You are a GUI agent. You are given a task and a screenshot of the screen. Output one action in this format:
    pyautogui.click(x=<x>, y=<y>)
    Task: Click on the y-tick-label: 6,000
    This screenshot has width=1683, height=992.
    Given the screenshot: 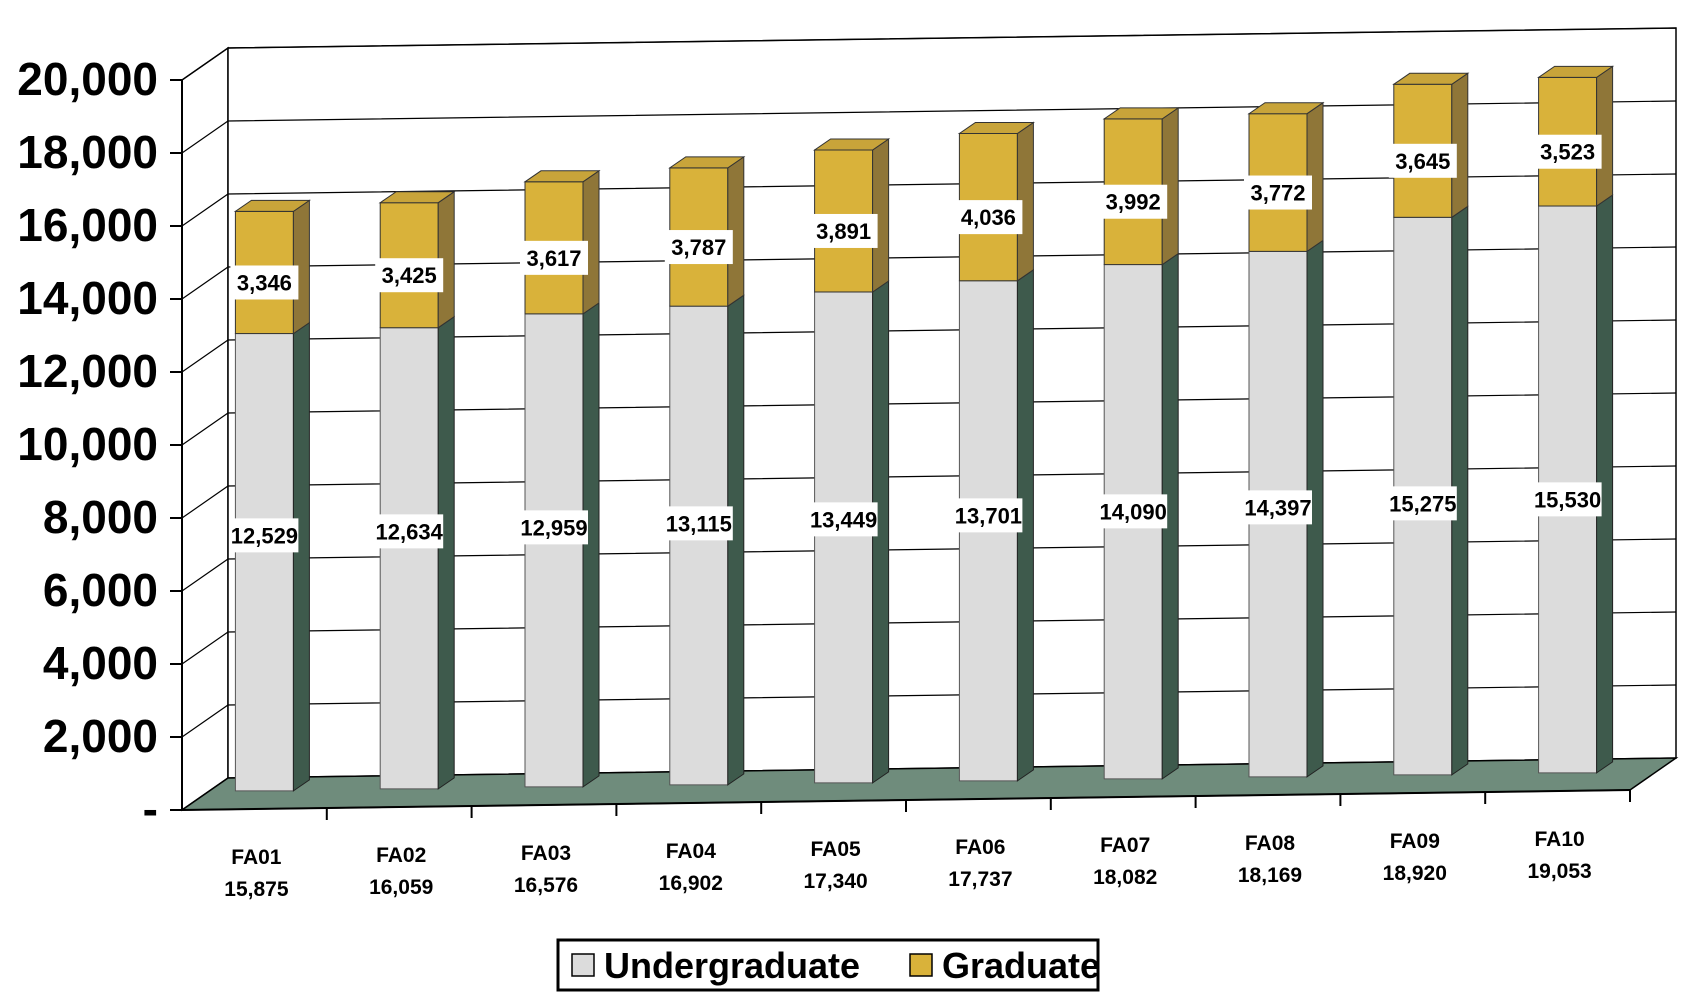 What is the action you would take?
    pyautogui.click(x=100, y=590)
    